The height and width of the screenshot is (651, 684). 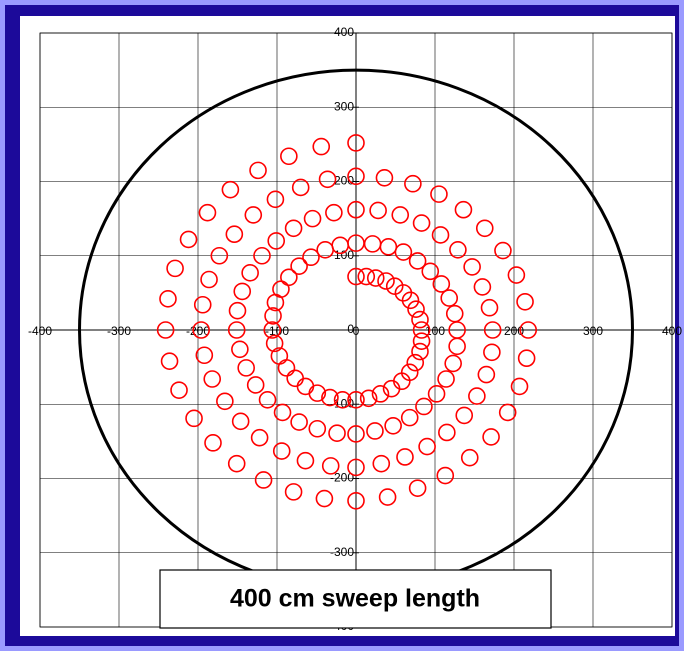 I want to click on x-tick-label: 400, so click(x=672, y=331).